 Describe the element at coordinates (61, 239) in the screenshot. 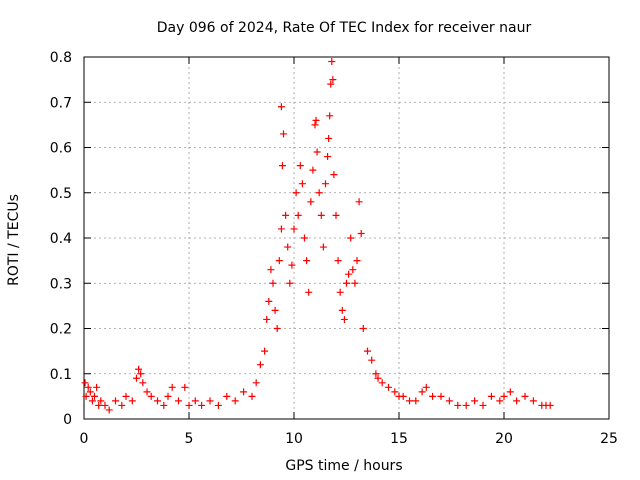

I see `y-tick-label: 0.4` at that location.